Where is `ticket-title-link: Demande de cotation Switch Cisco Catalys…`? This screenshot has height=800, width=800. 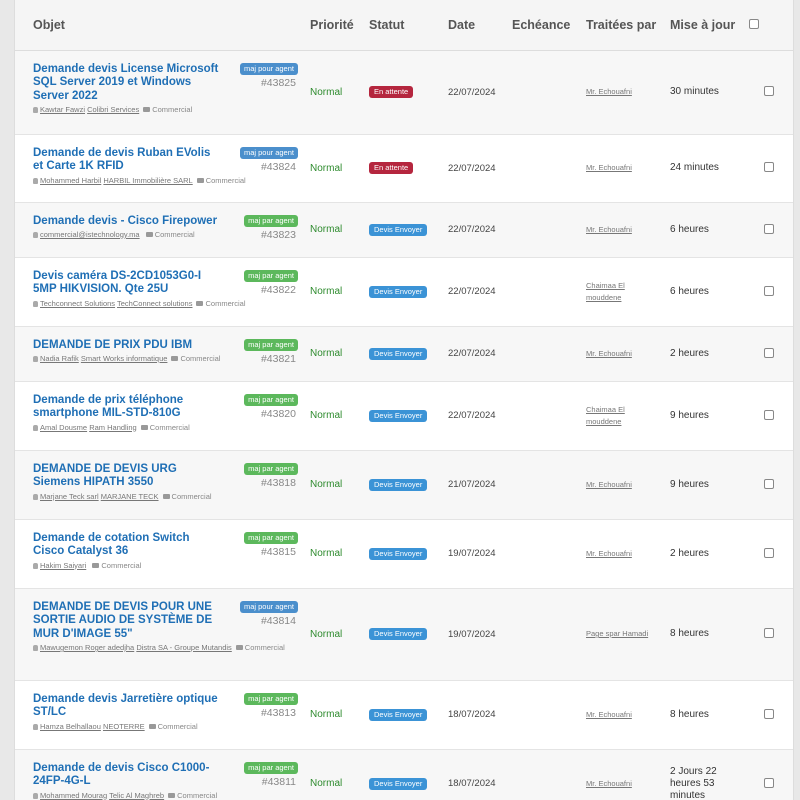 ticket-title-link: Demande de cotation Switch Cisco Catalys… is located at coordinates (111, 544).